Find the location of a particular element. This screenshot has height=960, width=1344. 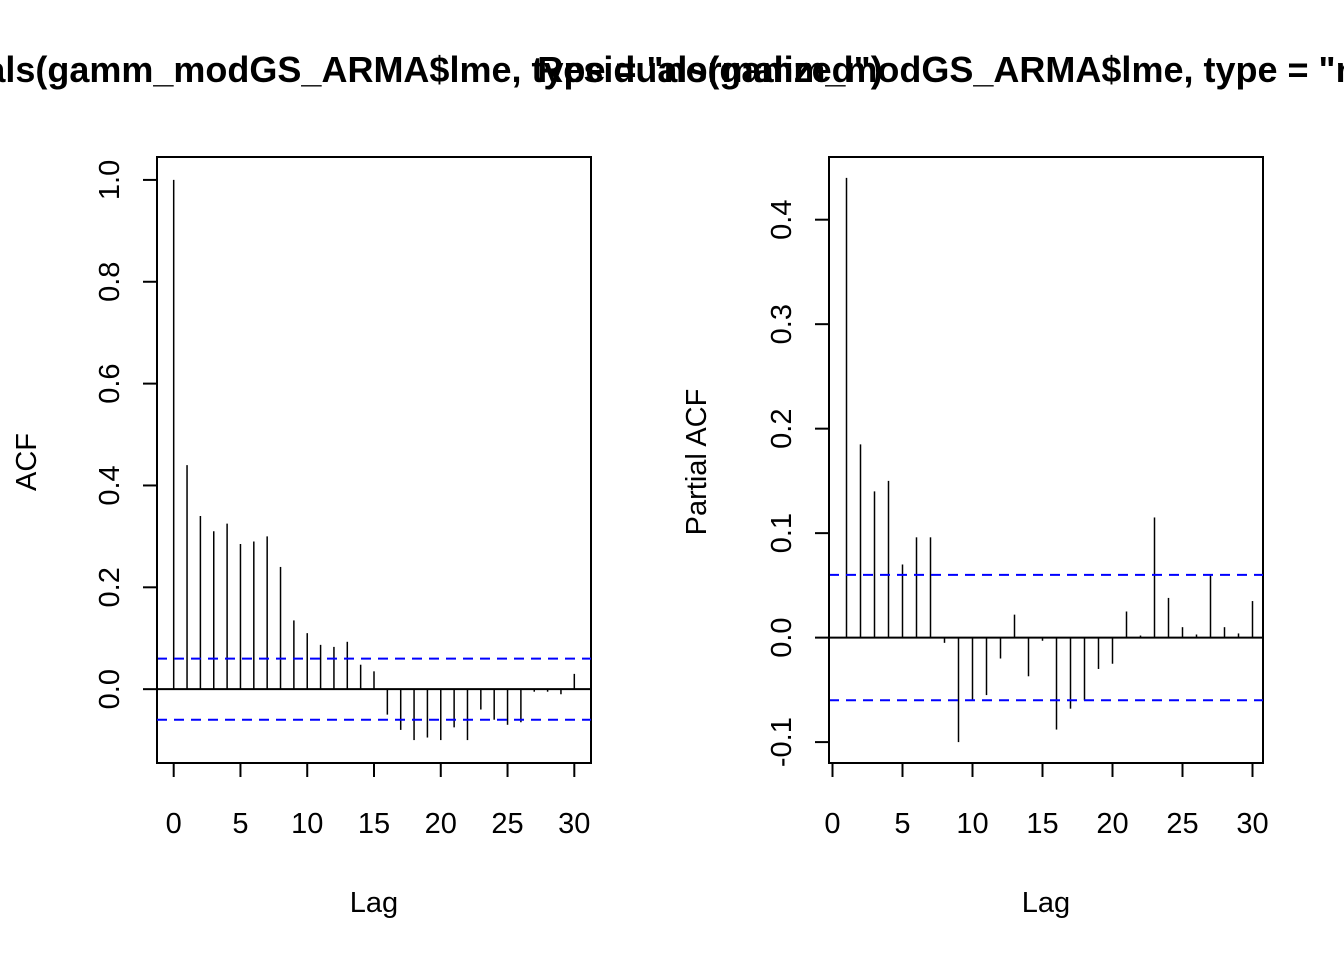

acf-y-tick-label: 0.4 is located at coordinates (110, 485).